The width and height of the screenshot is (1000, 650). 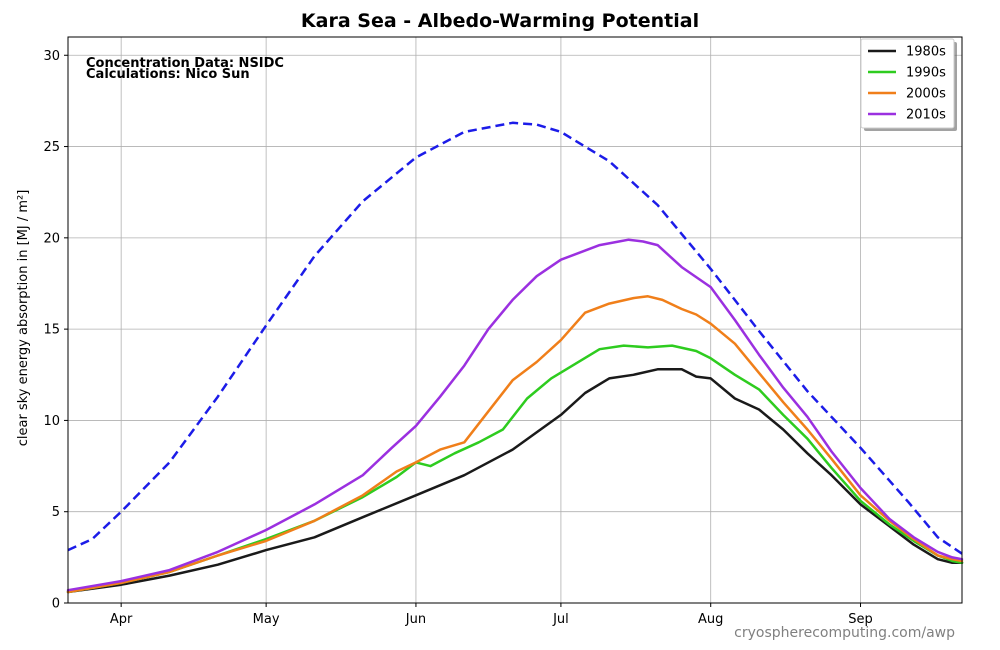 I want to click on chart-title: Kara Sea - Albedo-Warming Potential, so click(x=500, y=21).